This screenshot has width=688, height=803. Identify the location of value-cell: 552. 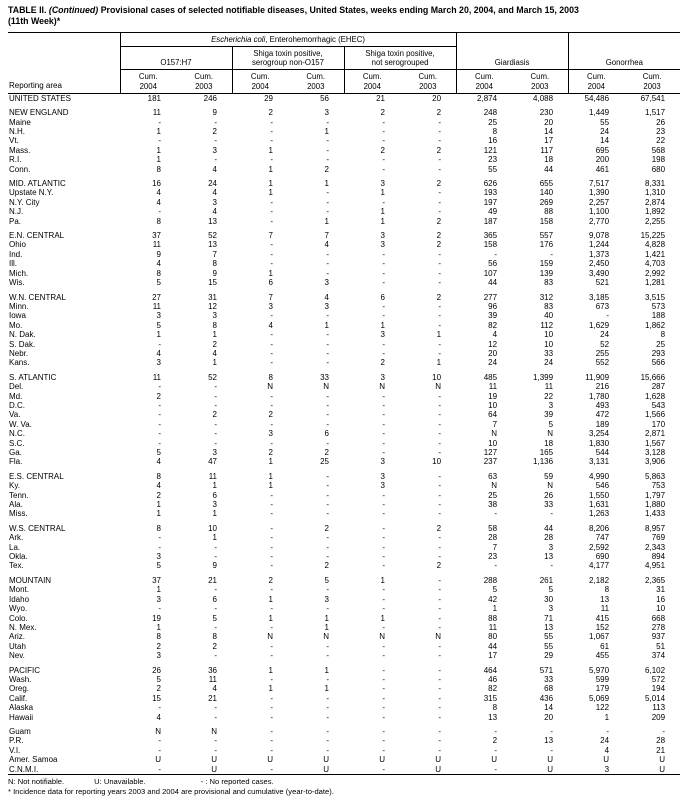
(602, 363).